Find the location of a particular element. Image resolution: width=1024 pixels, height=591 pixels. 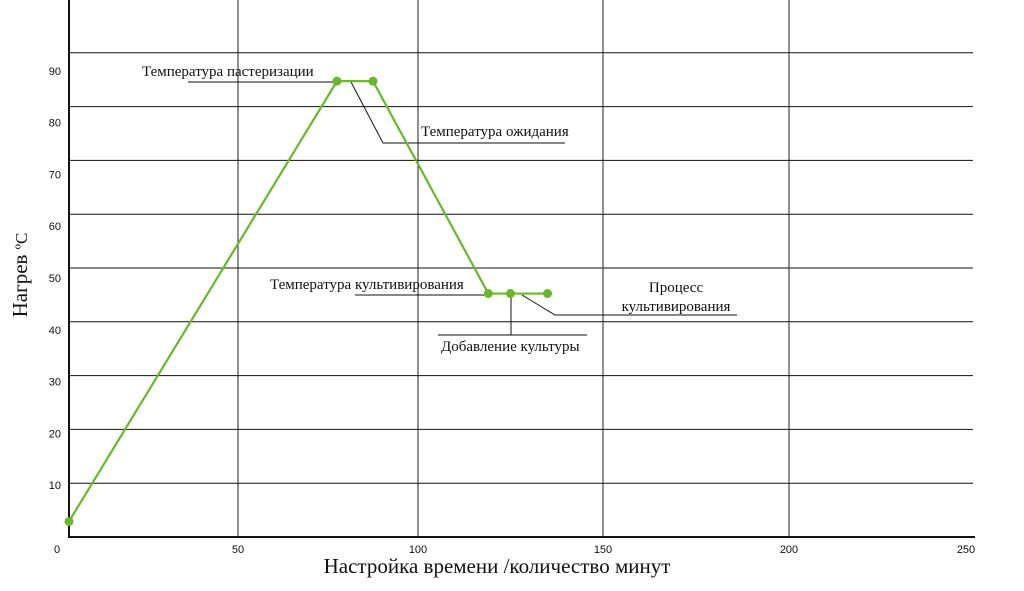

x-axis-label: Настройка времени /количество минут is located at coordinates (497, 566).